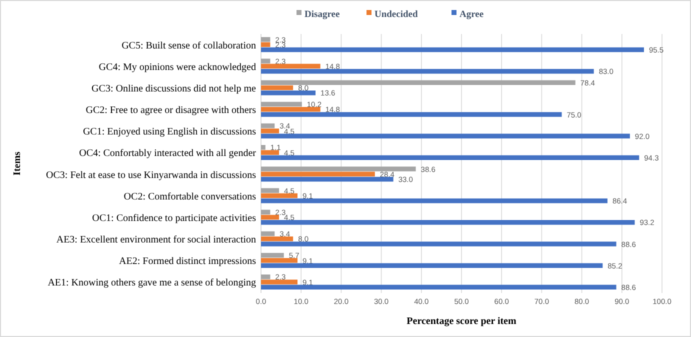  What do you see at coordinates (156, 240) in the screenshot?
I see `y-tick-label: AE3: Excellent environment for social interaction` at bounding box center [156, 240].